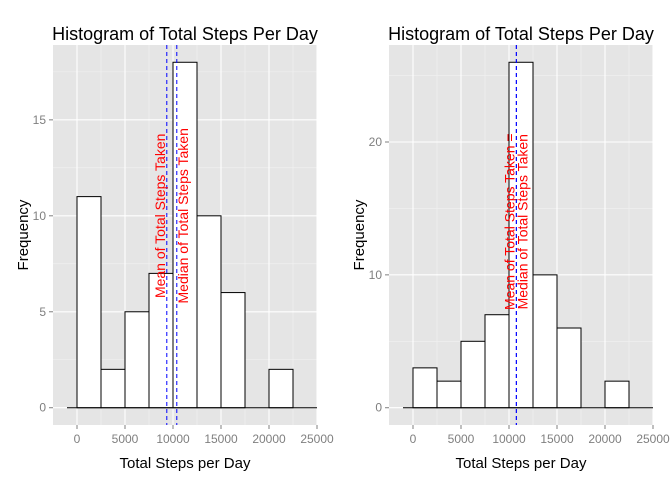  What do you see at coordinates (40, 120) in the screenshot?
I see `y-tick-label: 15` at bounding box center [40, 120].